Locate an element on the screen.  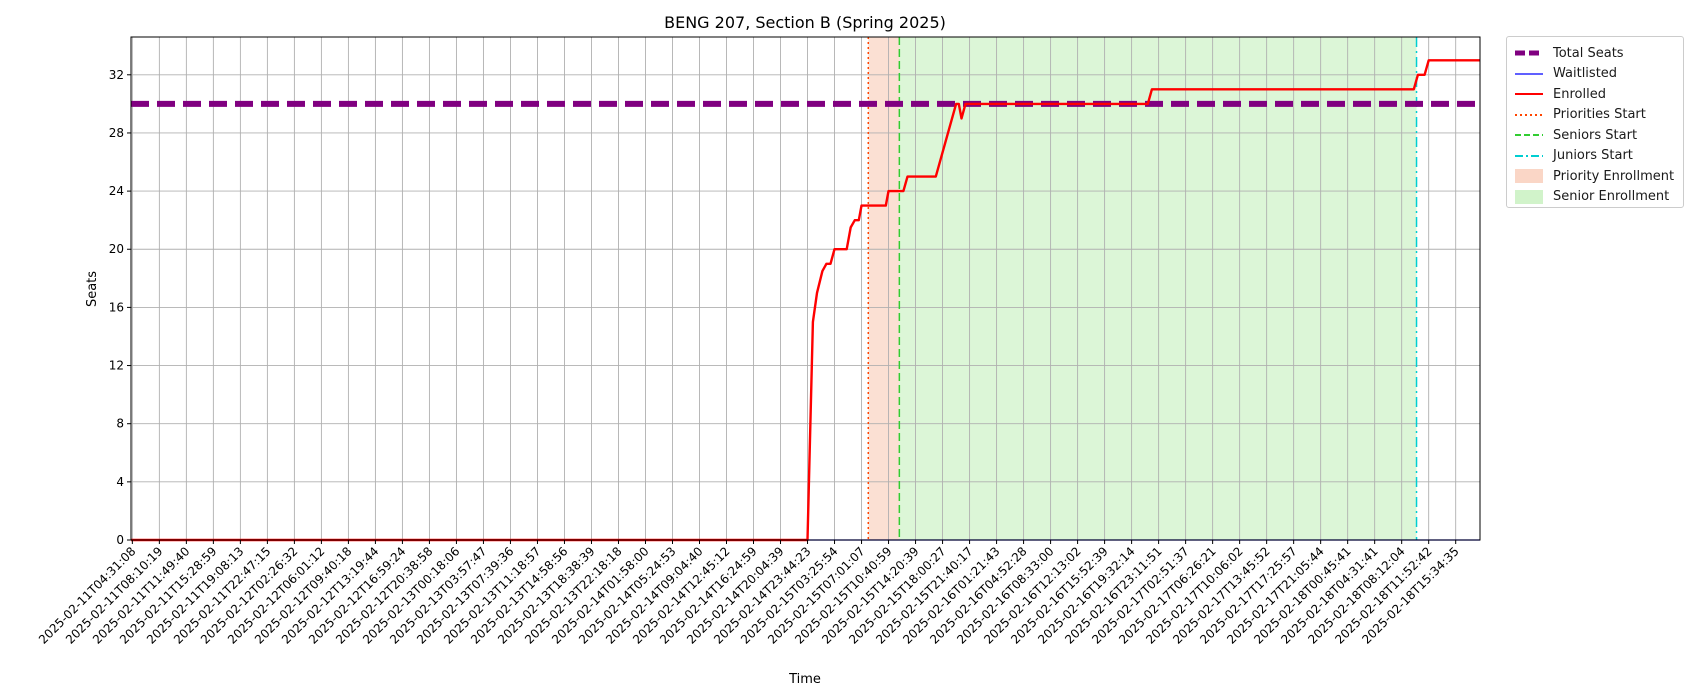
legend-label: Priorities Start is located at coordinates (1599, 114).